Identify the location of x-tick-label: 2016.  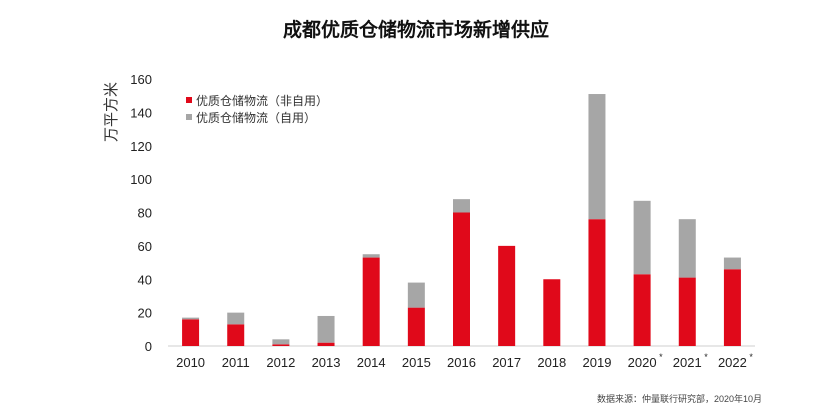
(461, 362).